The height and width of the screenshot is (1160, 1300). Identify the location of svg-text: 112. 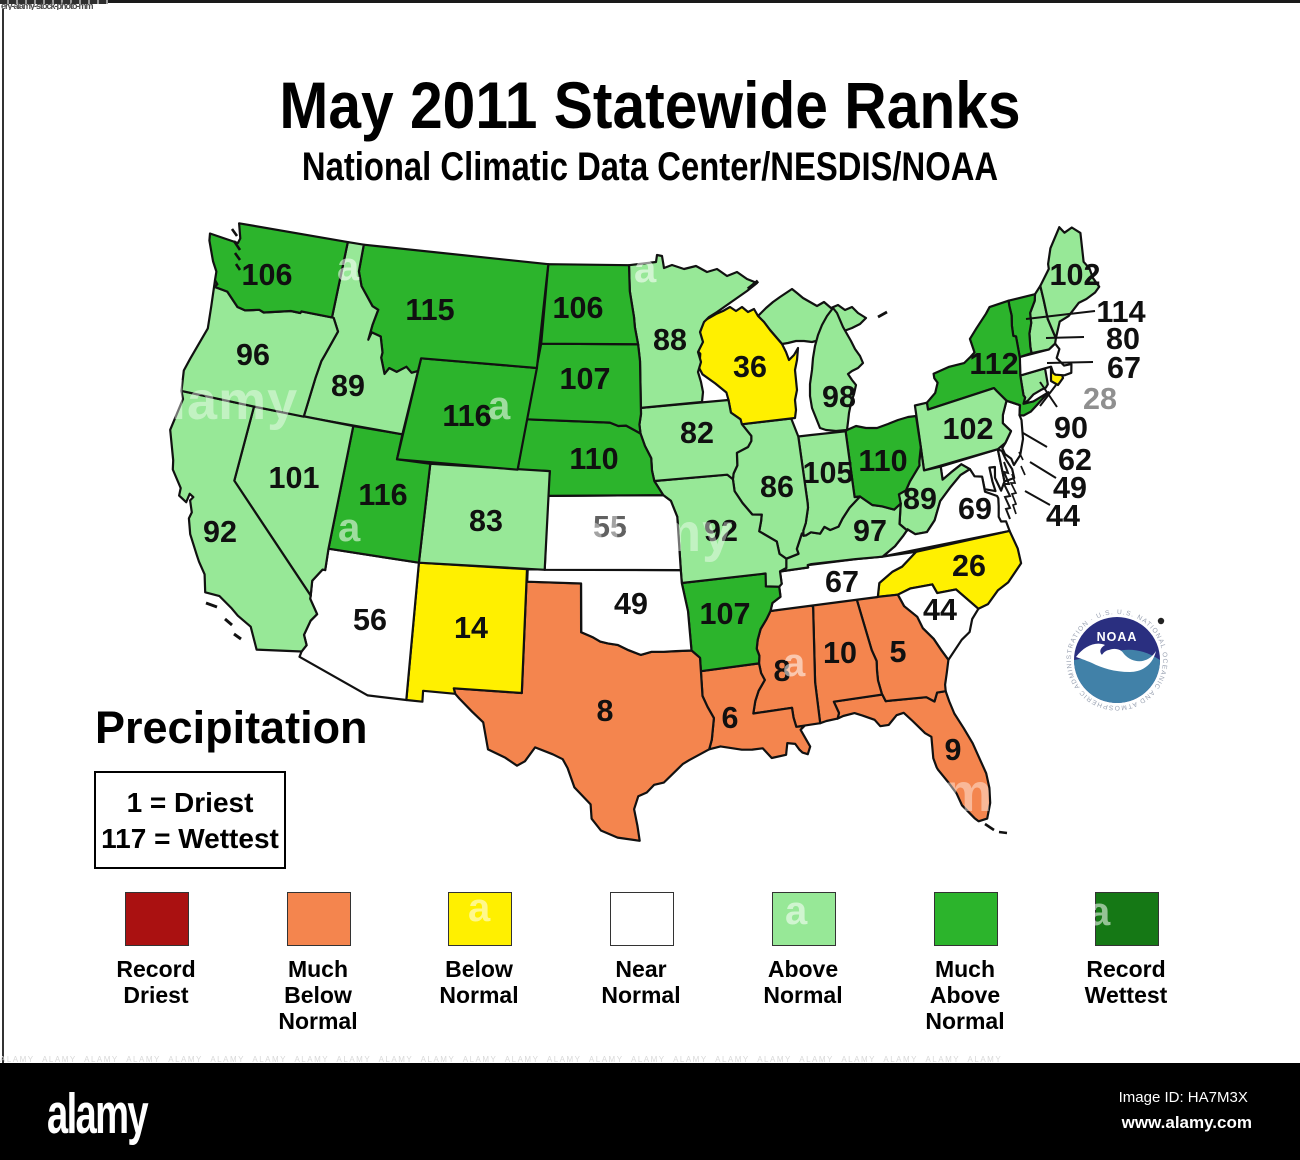
(993, 364).